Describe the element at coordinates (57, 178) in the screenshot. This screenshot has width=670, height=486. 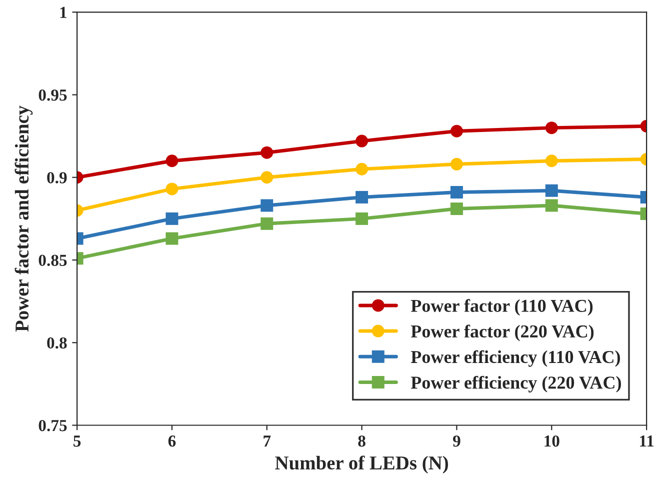
I see `y-tick-label: 0.9` at that location.